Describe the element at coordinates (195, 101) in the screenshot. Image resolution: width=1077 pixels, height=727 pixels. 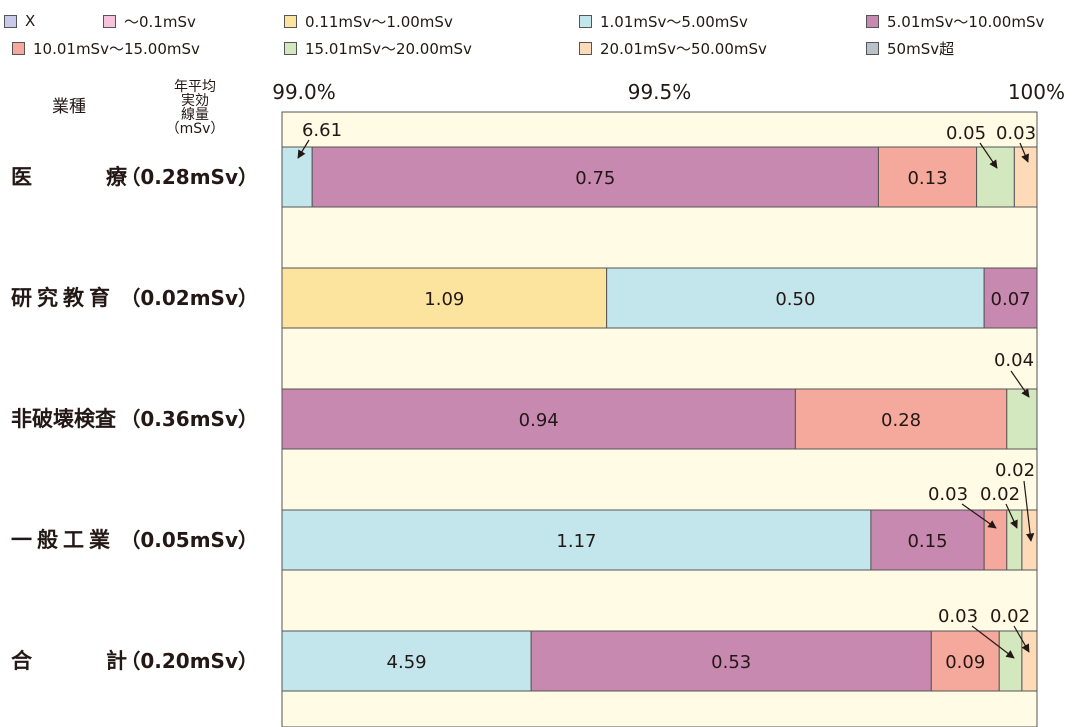
I see `dose-header-line: 実効` at that location.